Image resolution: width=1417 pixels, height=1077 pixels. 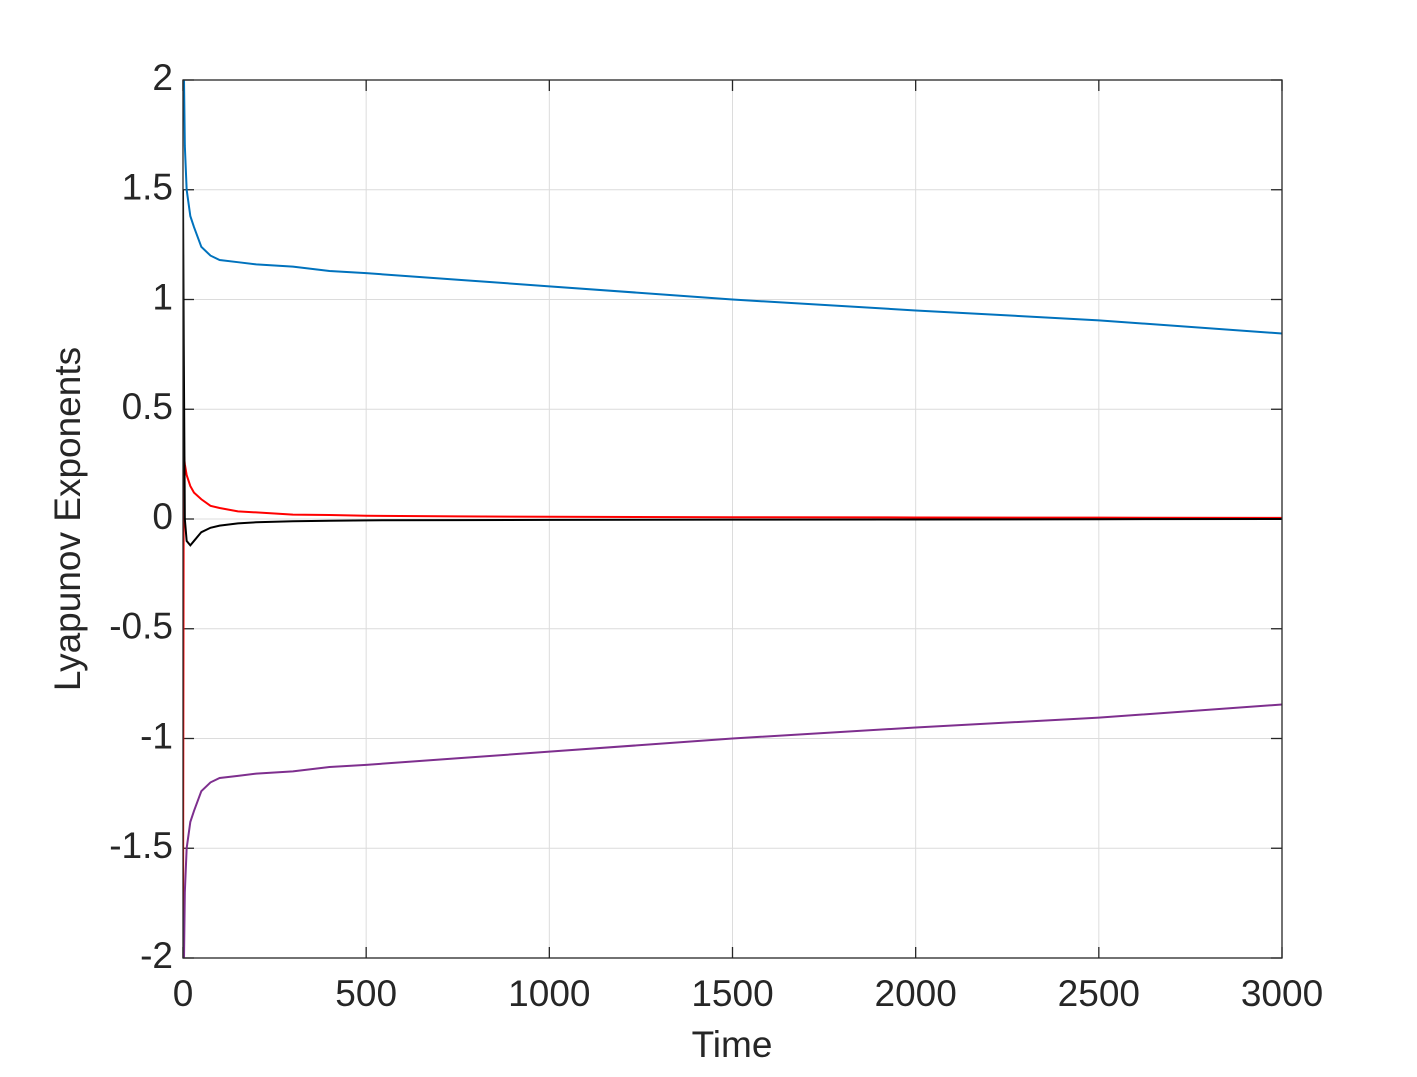 I want to click on y-tick-label: 1, so click(x=162, y=296).